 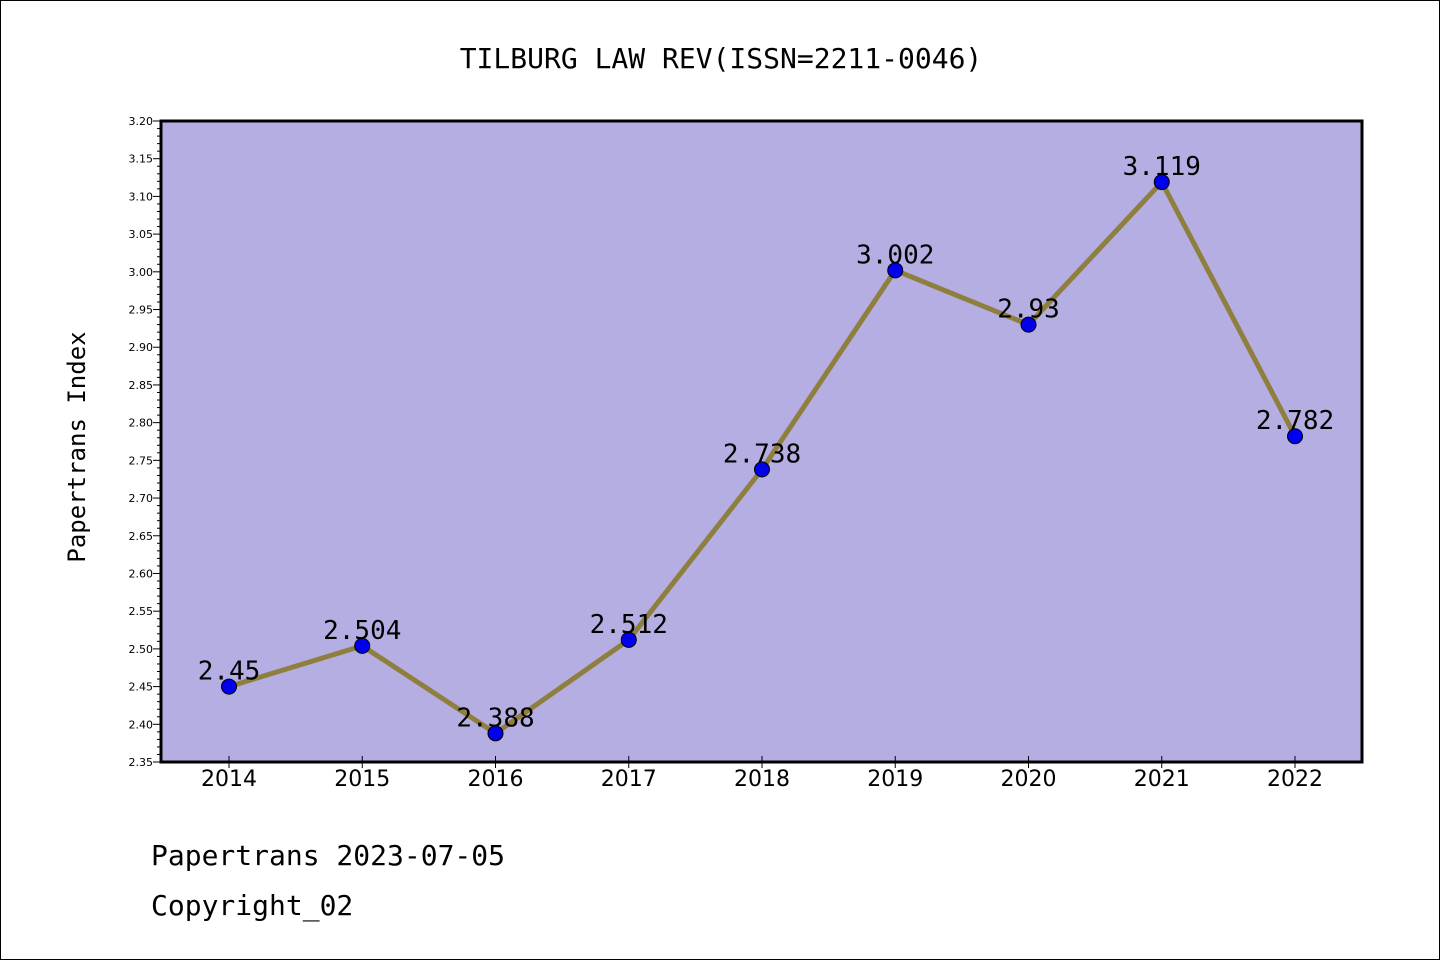 What do you see at coordinates (141, 762) in the screenshot?
I see `y-tick-label: 2.35` at bounding box center [141, 762].